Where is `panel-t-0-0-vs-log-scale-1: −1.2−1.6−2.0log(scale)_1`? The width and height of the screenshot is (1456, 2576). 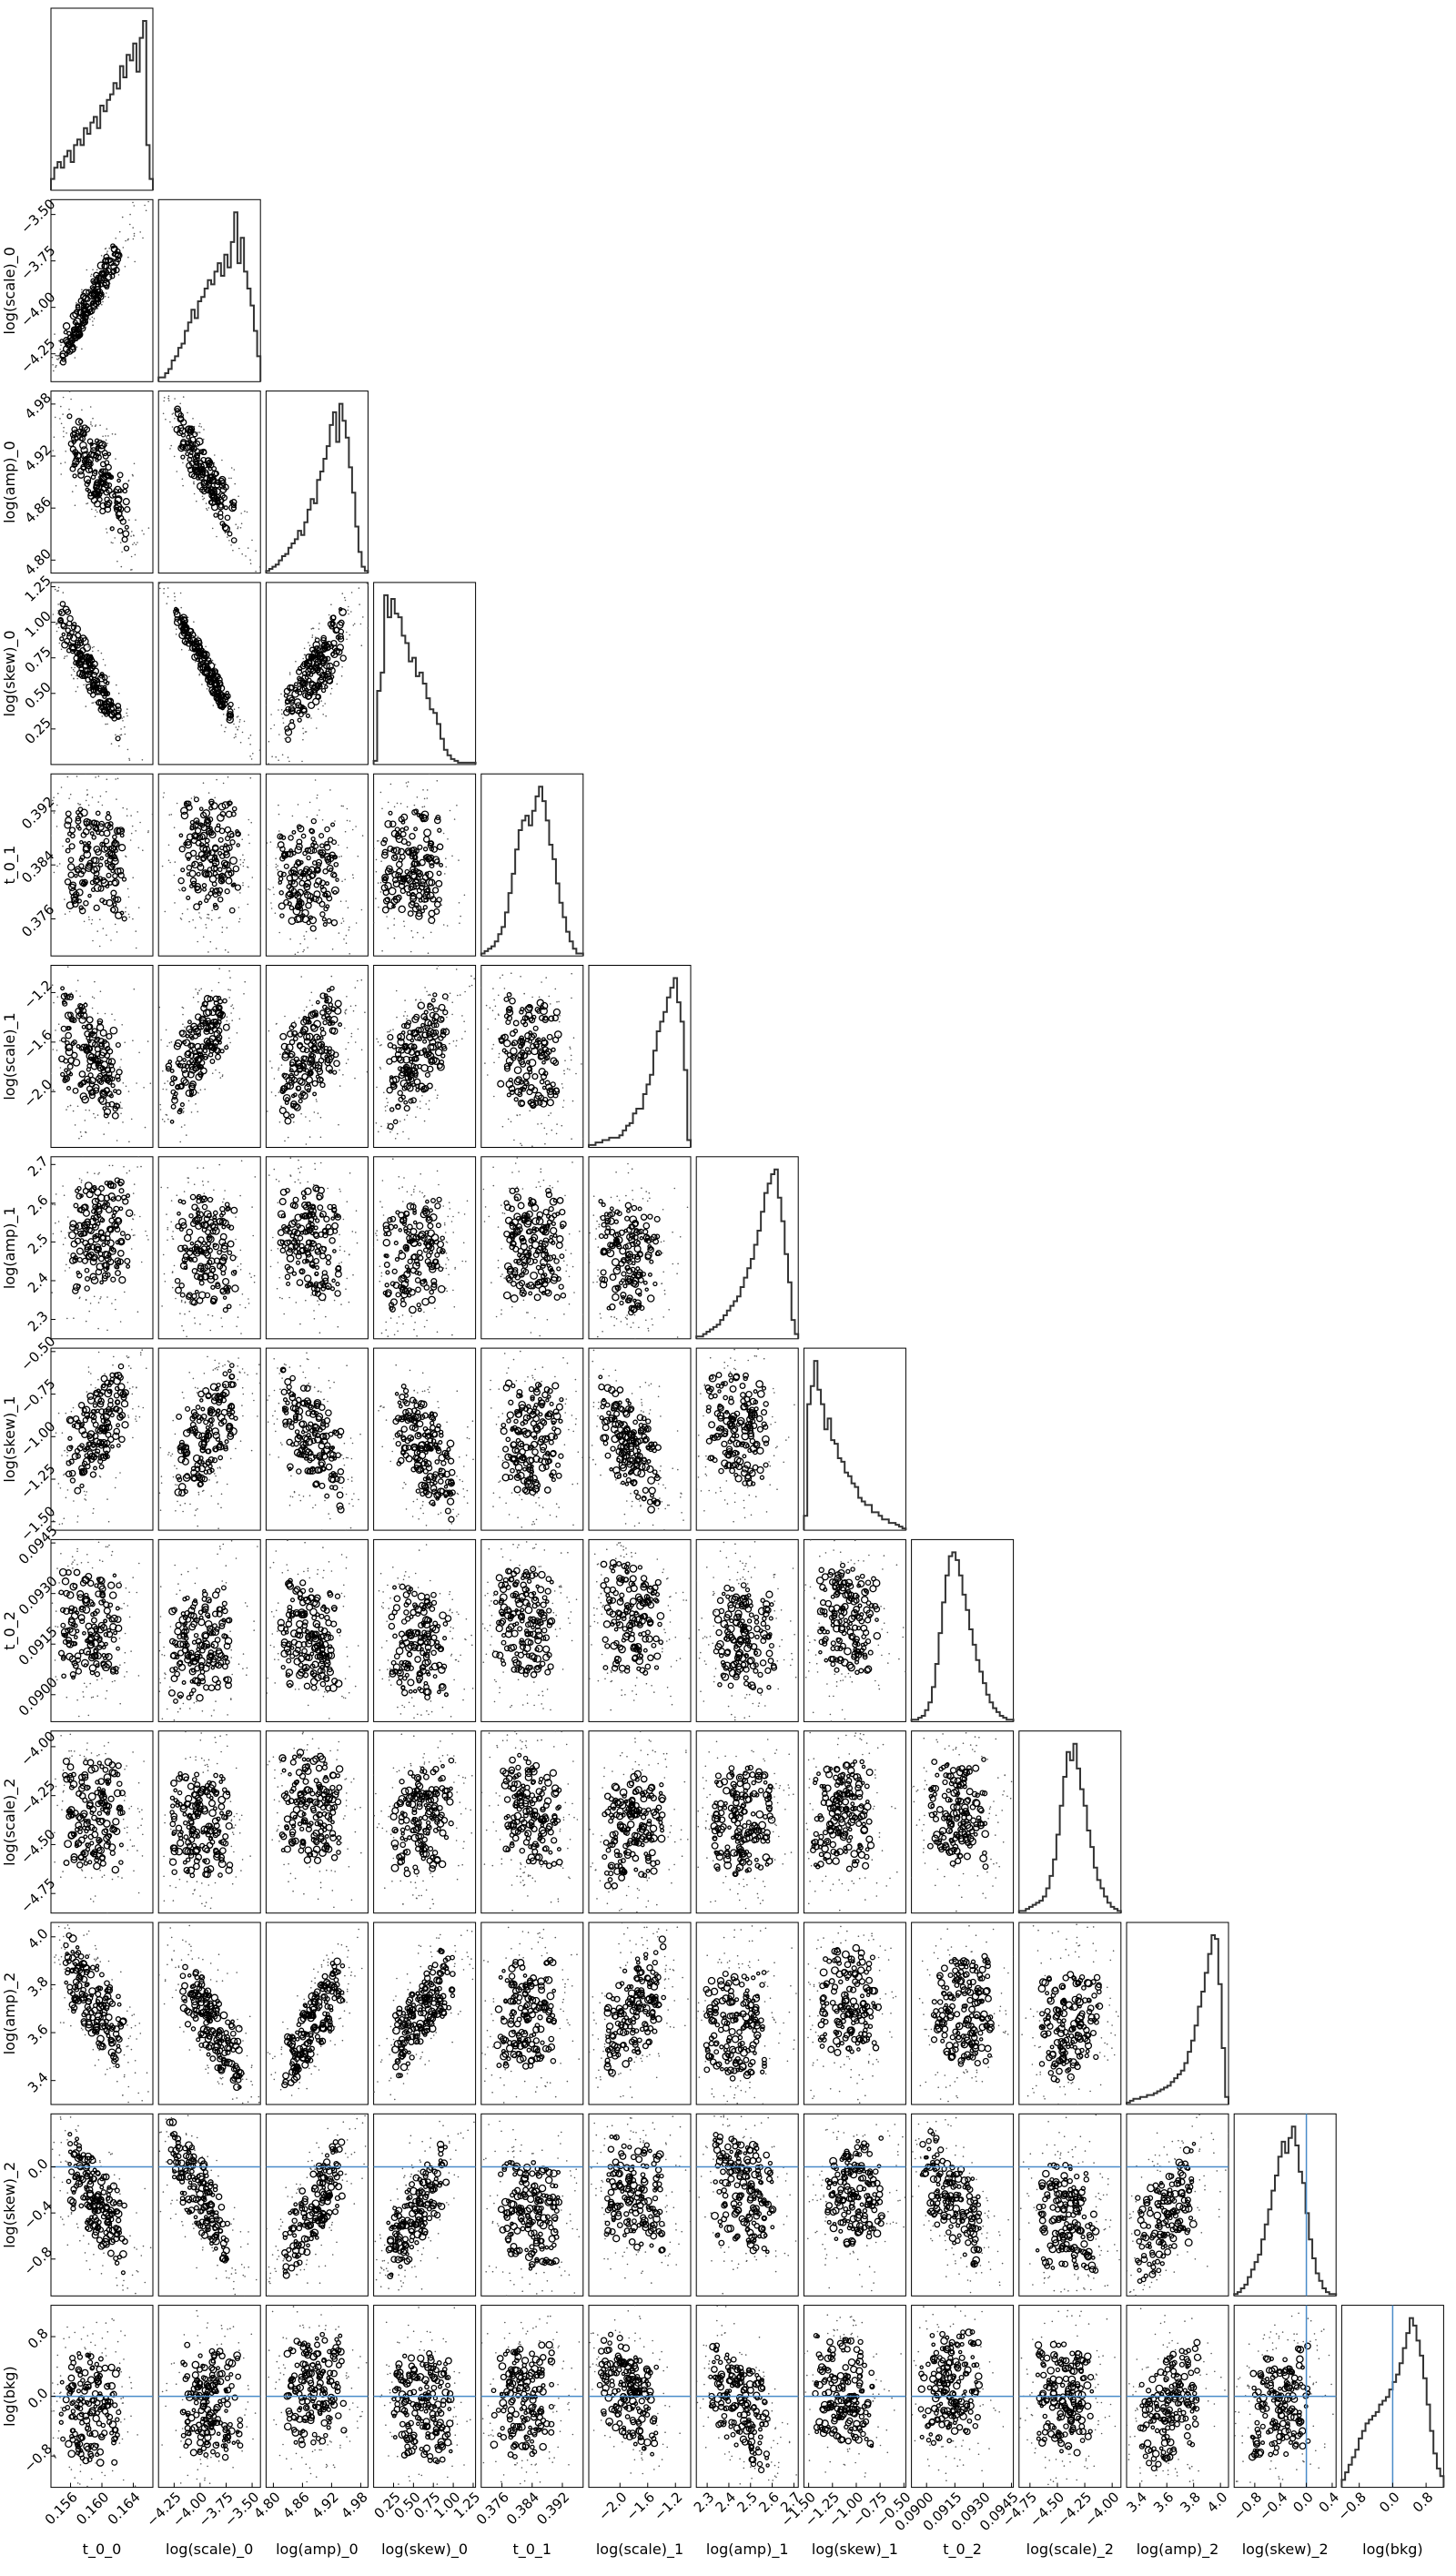
panel-t-0-0-vs-log-scale-1: −1.2−1.6−2.0log(scale)_1 is located at coordinates (78, 1064).